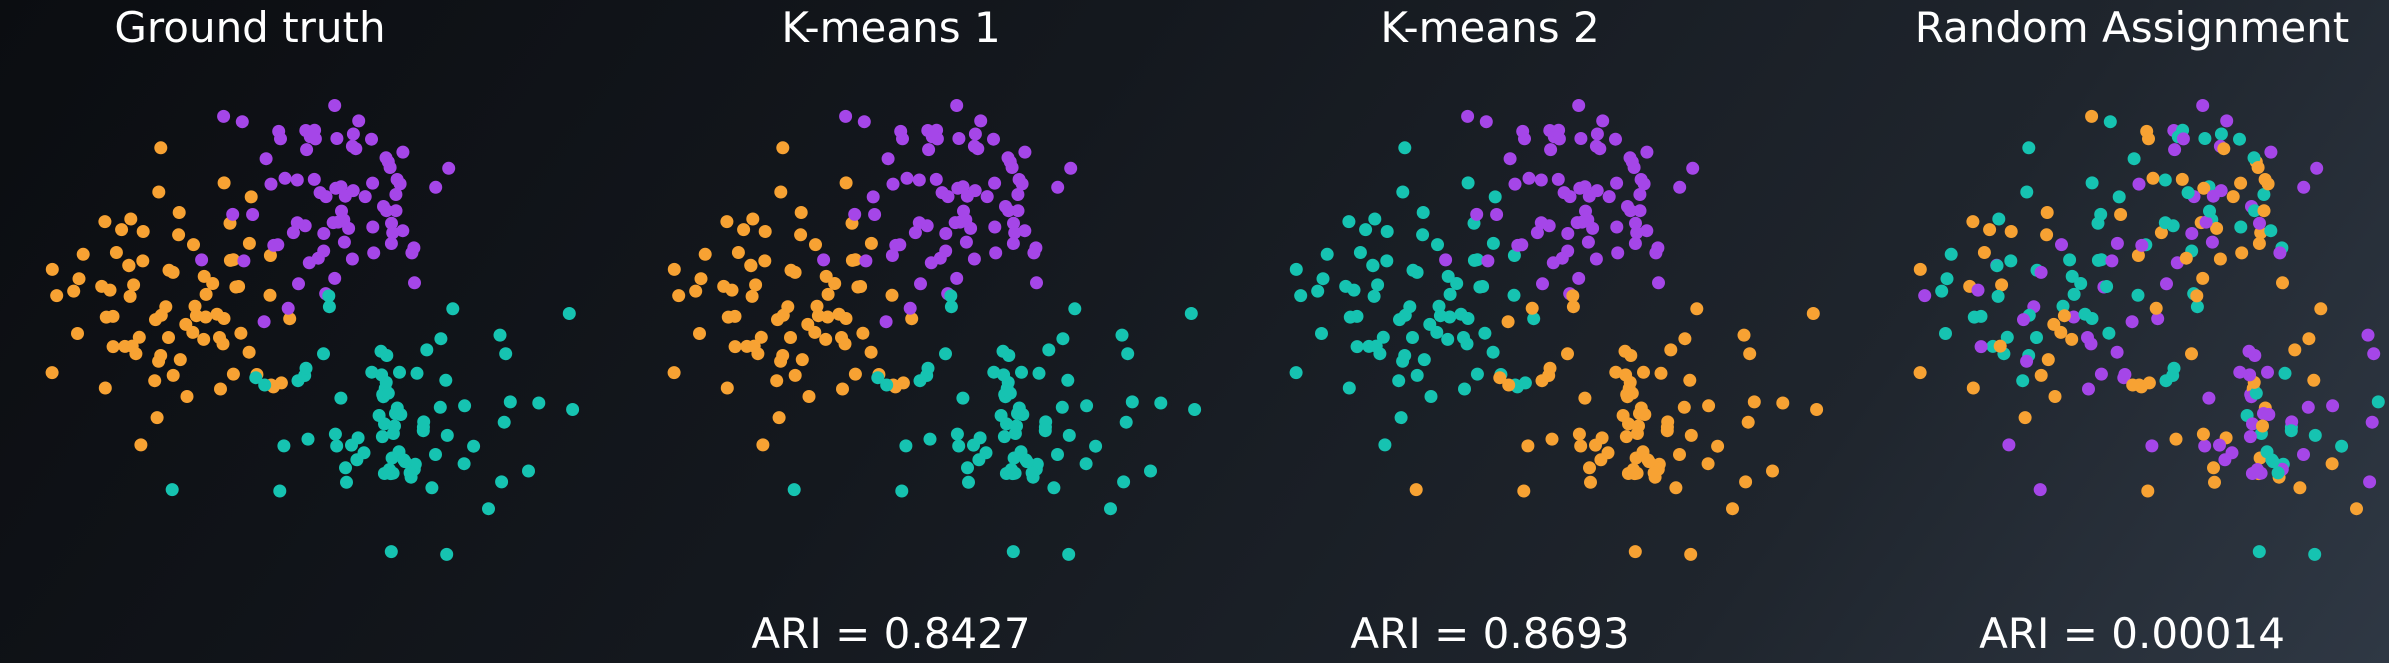 The height and width of the screenshot is (663, 2389). I want to click on panel-title: K-means 2, so click(1489, 27).